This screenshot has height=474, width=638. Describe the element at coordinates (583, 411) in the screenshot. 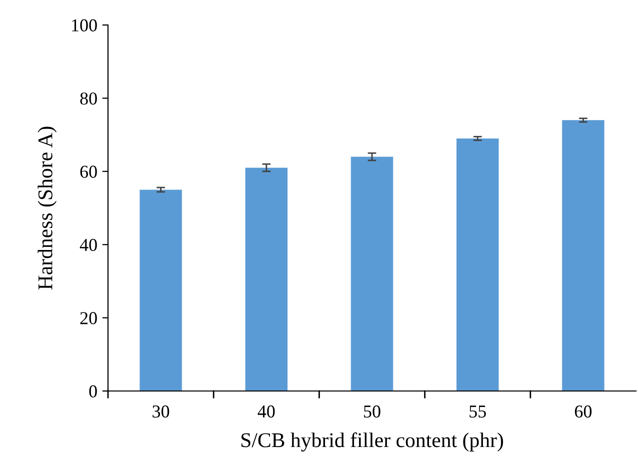

I see `x-tick-label: 60` at that location.